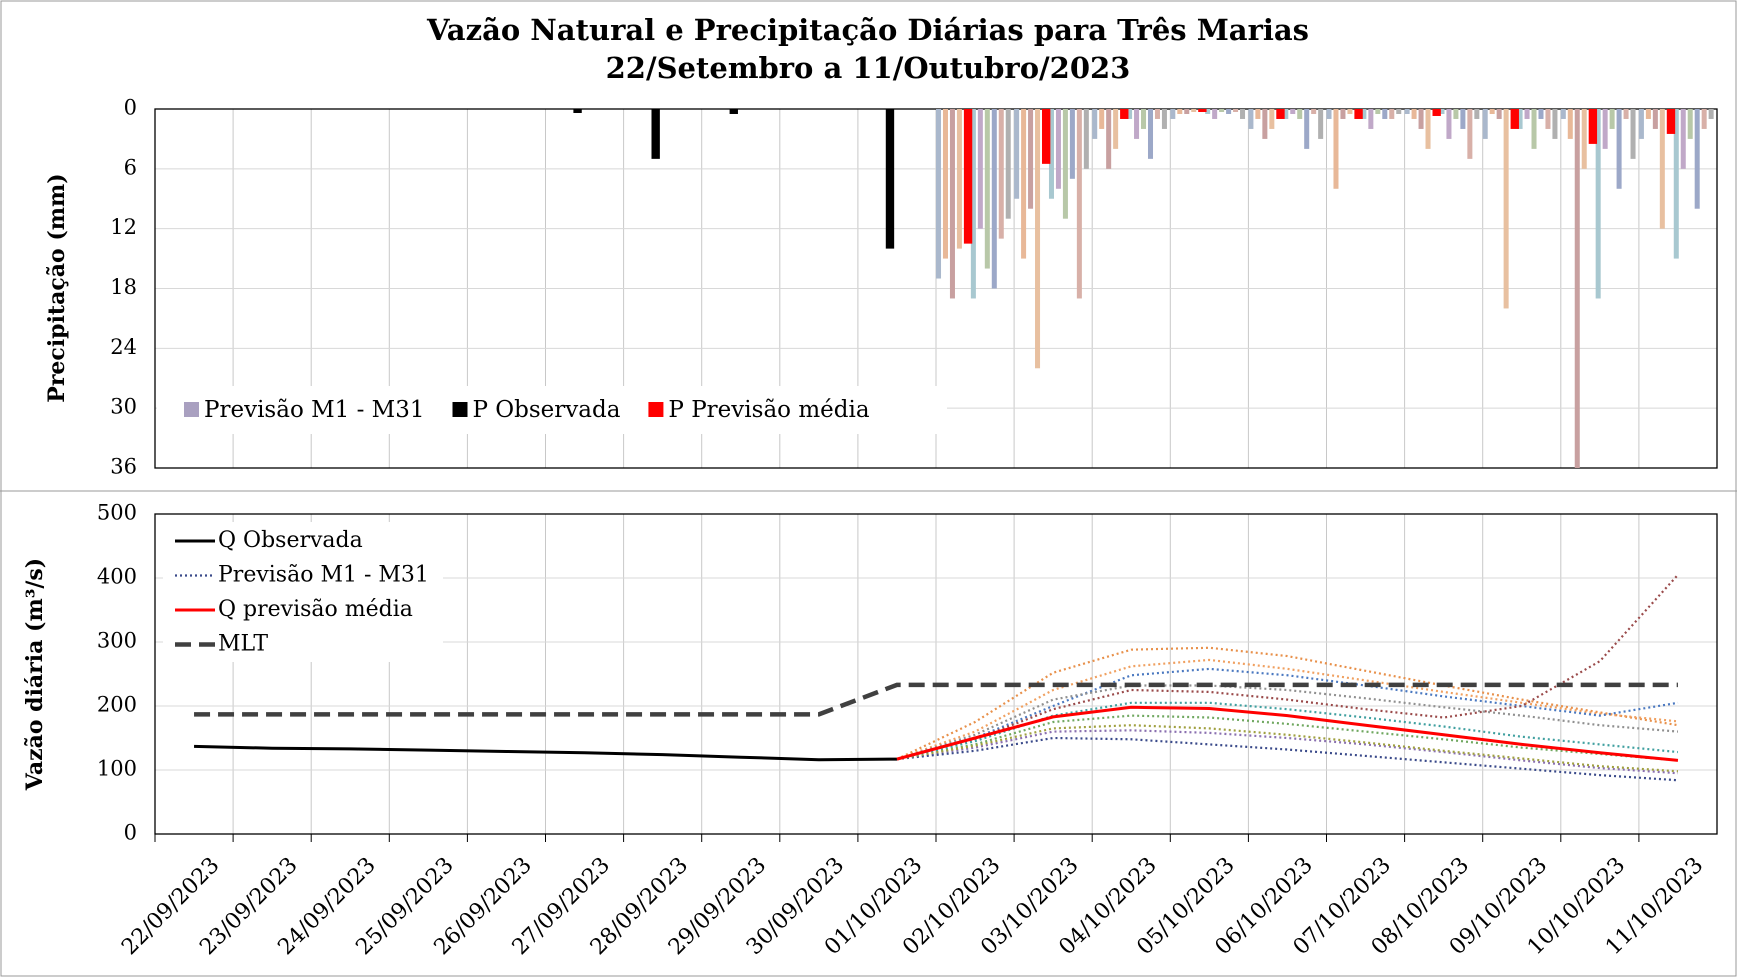 Image resolution: width=1737 pixels, height=977 pixels. What do you see at coordinates (117, 641) in the screenshot?
I see `y-tick-label: 300` at bounding box center [117, 641].